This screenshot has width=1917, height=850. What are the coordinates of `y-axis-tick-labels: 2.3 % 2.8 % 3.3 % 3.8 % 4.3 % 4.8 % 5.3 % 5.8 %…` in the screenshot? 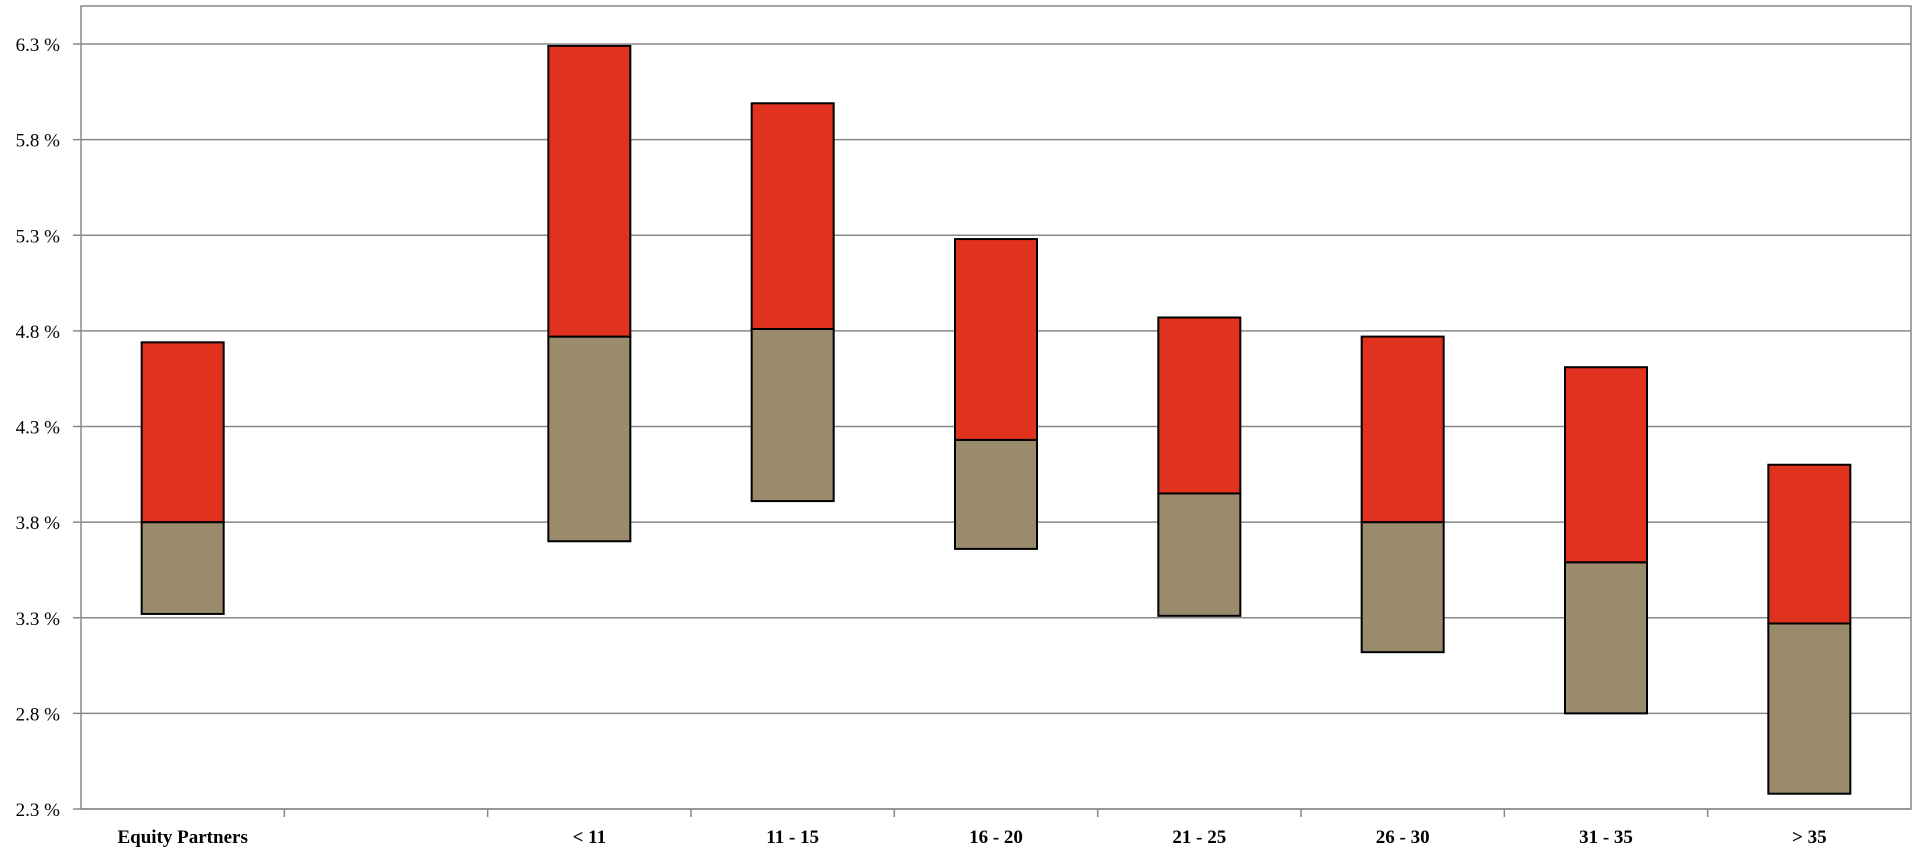 It's located at (38, 428).